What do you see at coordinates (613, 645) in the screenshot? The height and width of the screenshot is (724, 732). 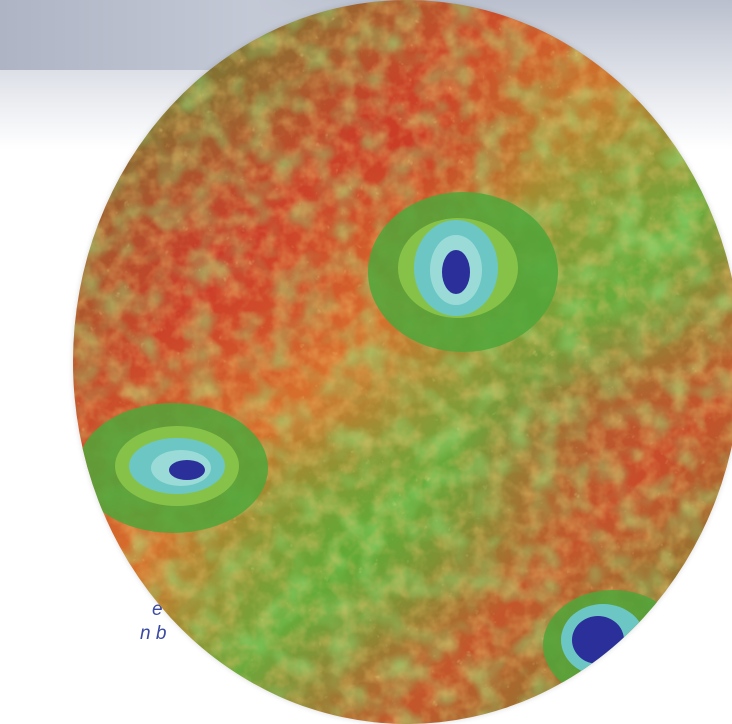 I see `crater-lower-right` at bounding box center [613, 645].